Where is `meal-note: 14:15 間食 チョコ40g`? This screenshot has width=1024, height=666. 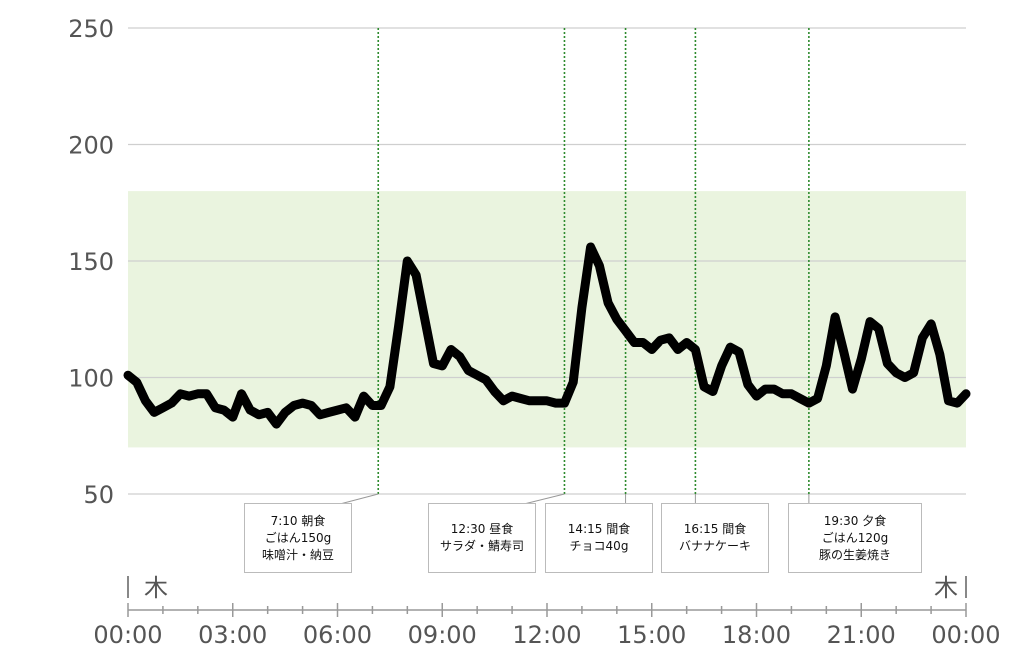 meal-note: 14:15 間食 チョコ40g is located at coordinates (599, 538).